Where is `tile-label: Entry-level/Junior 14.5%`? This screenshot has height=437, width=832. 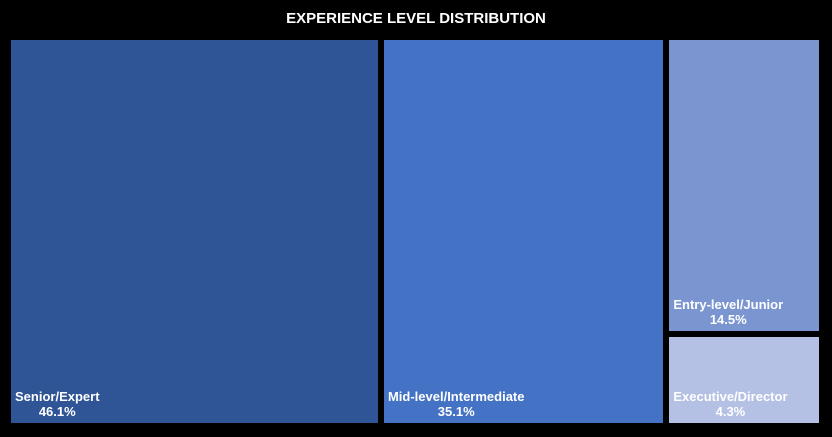 tile-label: Entry-level/Junior 14.5% is located at coordinates (744, 312).